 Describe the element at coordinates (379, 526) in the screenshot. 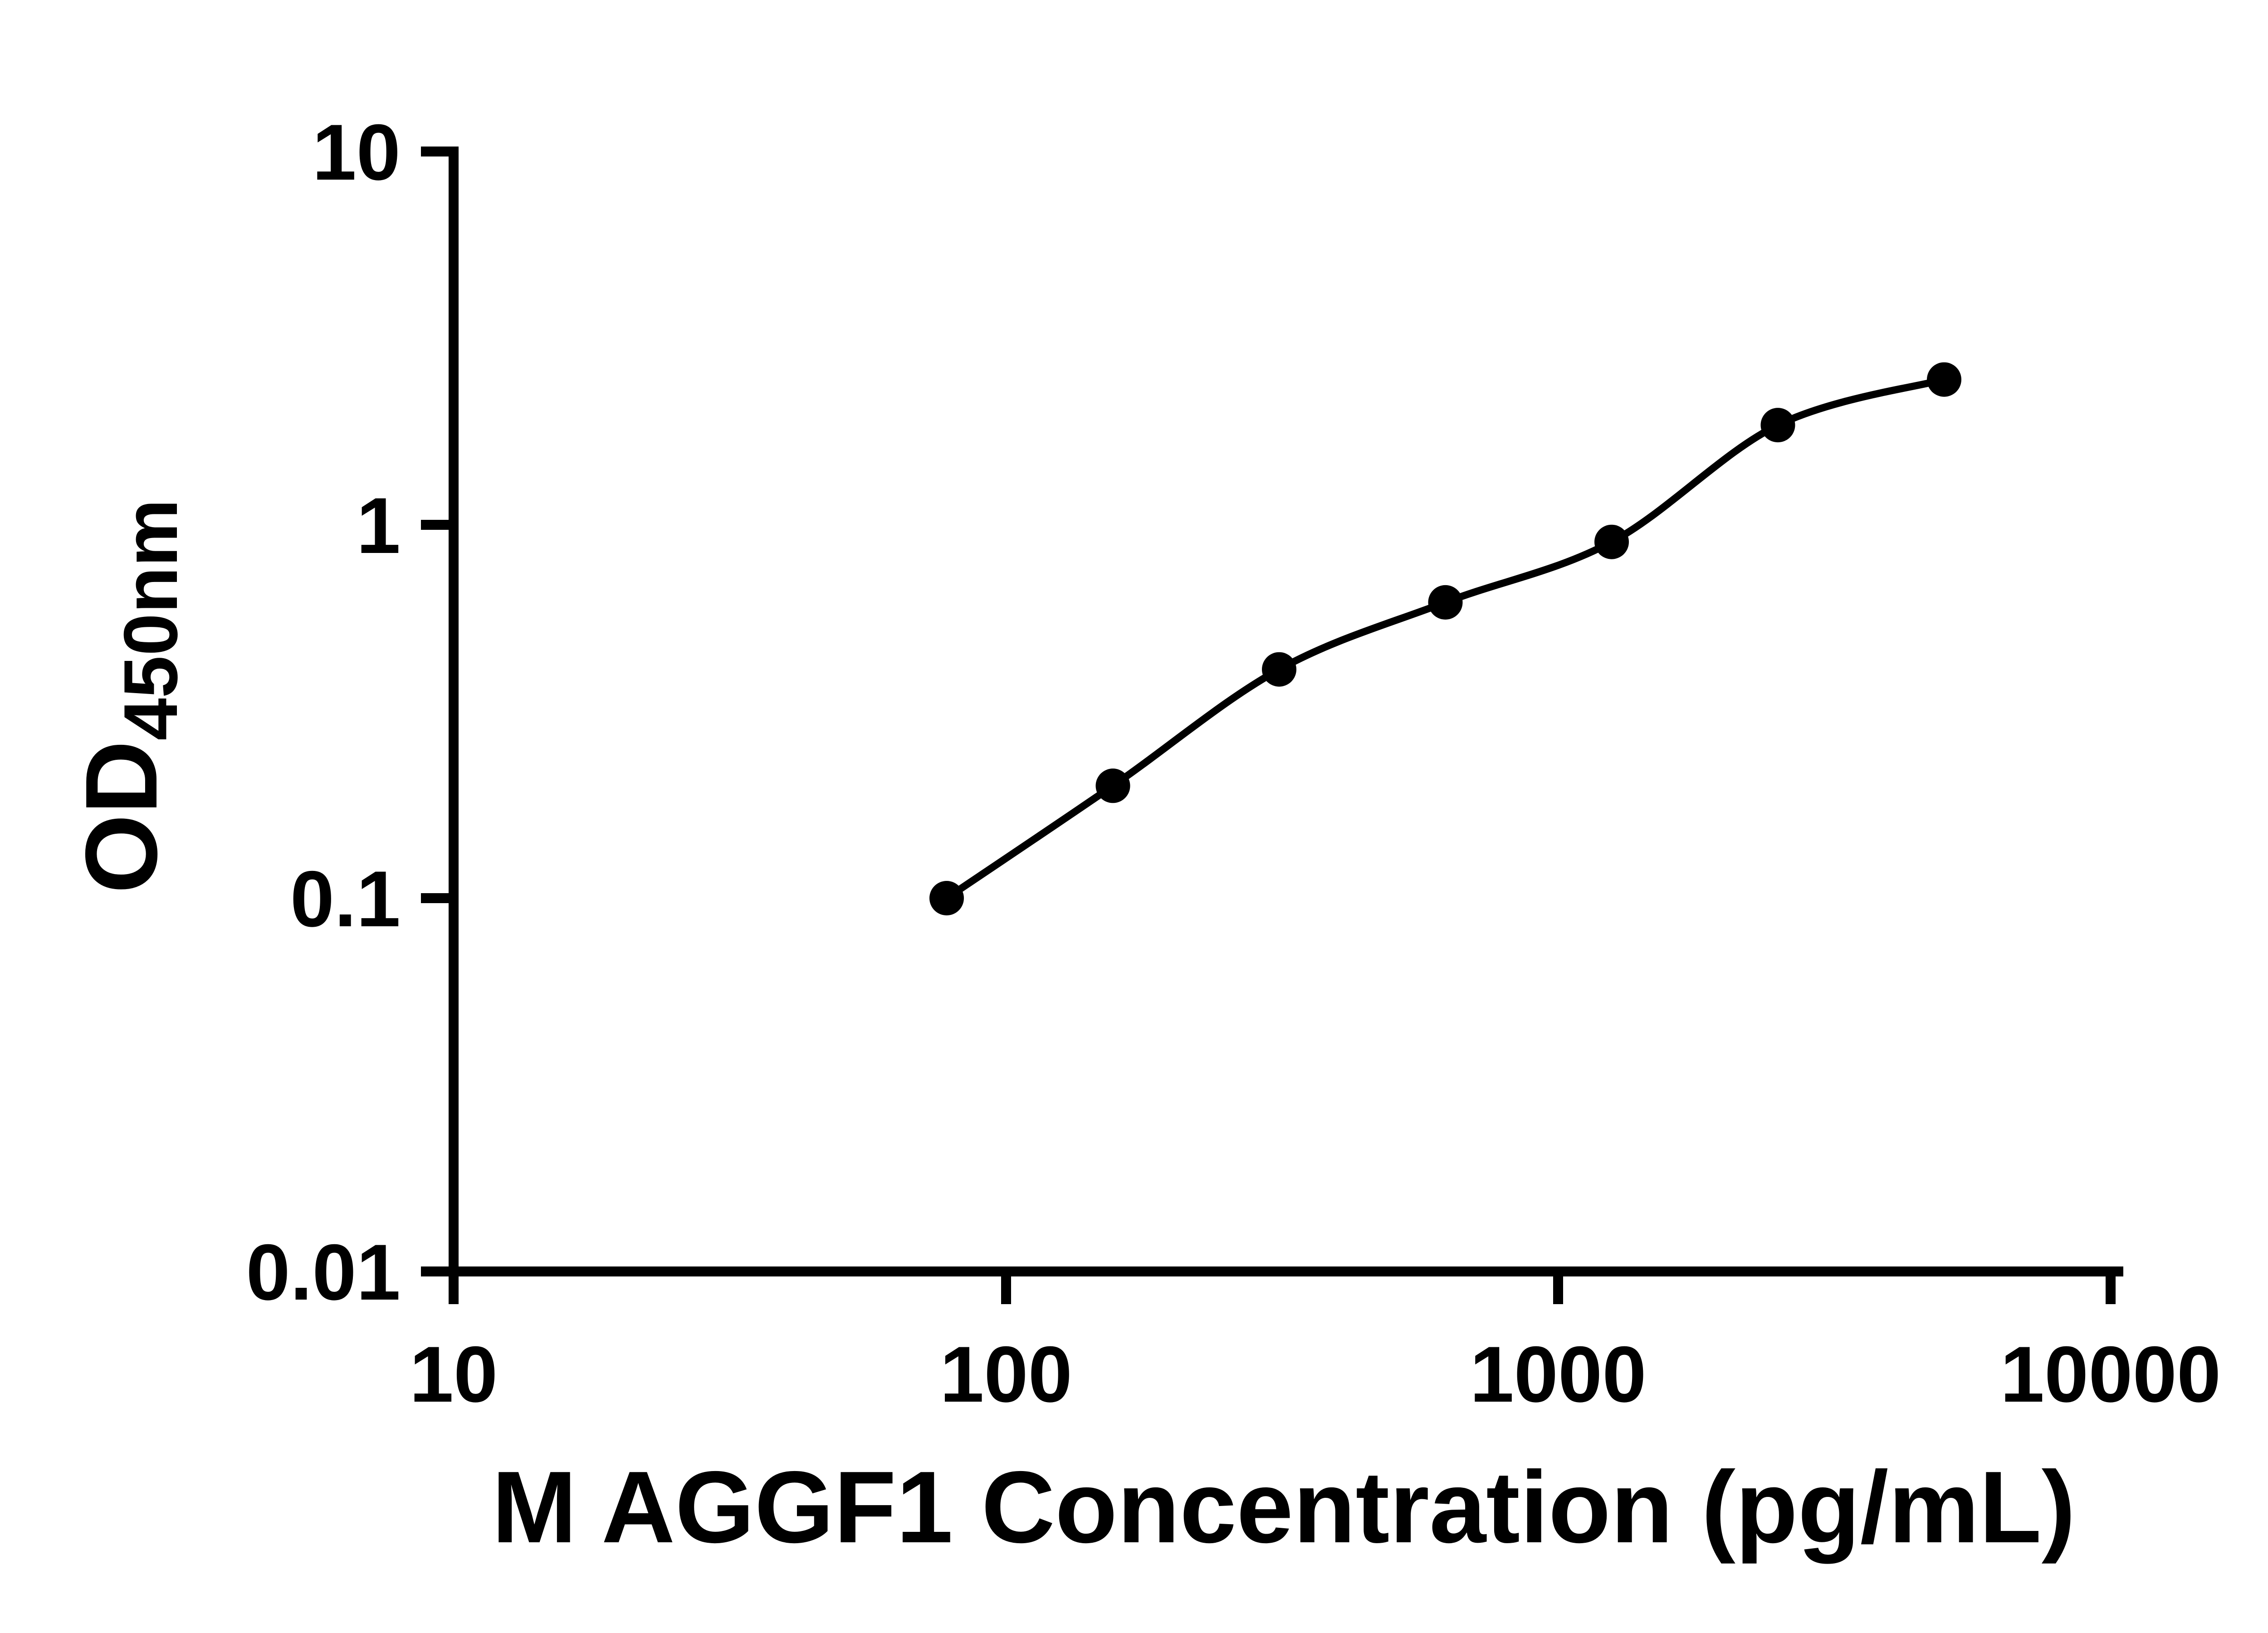

I see `y-tick-label: 1` at that location.